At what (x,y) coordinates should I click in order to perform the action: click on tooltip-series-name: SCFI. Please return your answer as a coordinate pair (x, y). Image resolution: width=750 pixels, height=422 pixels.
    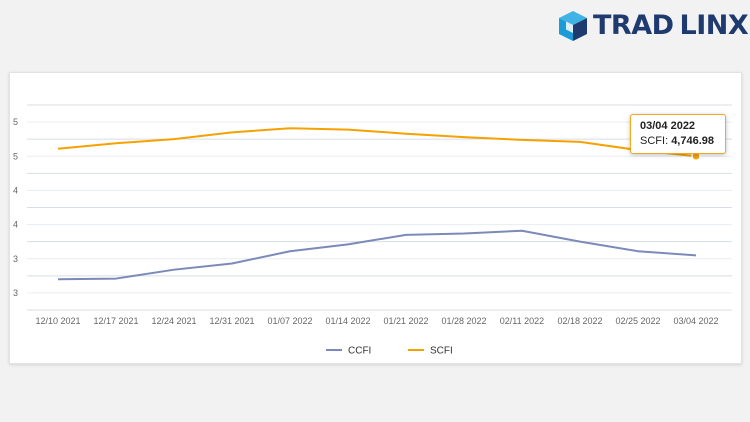
    Looking at the image, I should click on (653, 141).